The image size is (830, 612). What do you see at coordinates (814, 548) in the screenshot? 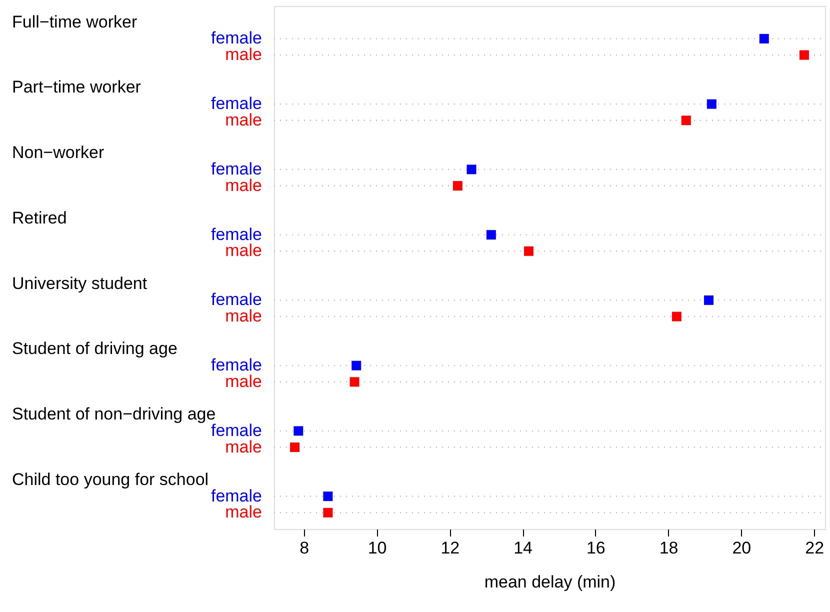
I see `x-tick-label: 22` at bounding box center [814, 548].